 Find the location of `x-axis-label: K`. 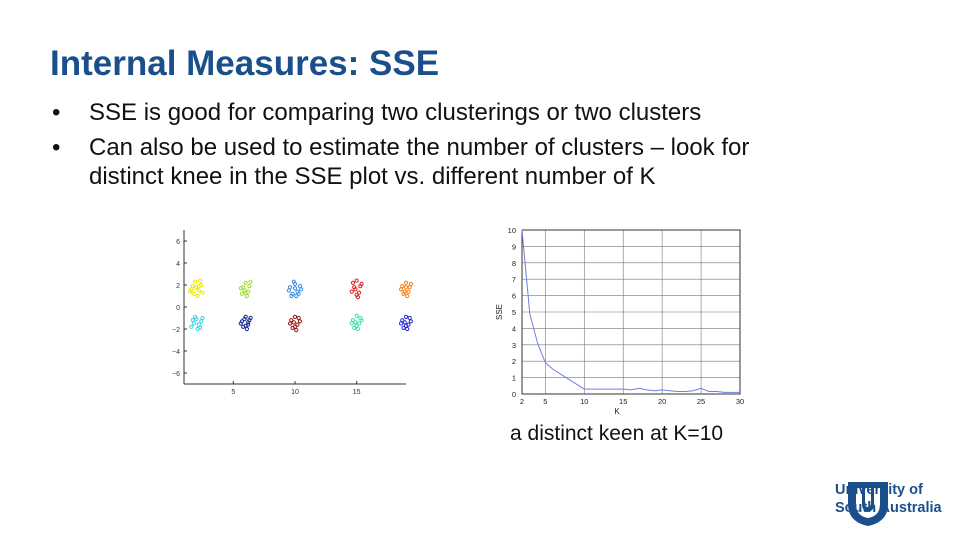

x-axis-label: K is located at coordinates (617, 411).